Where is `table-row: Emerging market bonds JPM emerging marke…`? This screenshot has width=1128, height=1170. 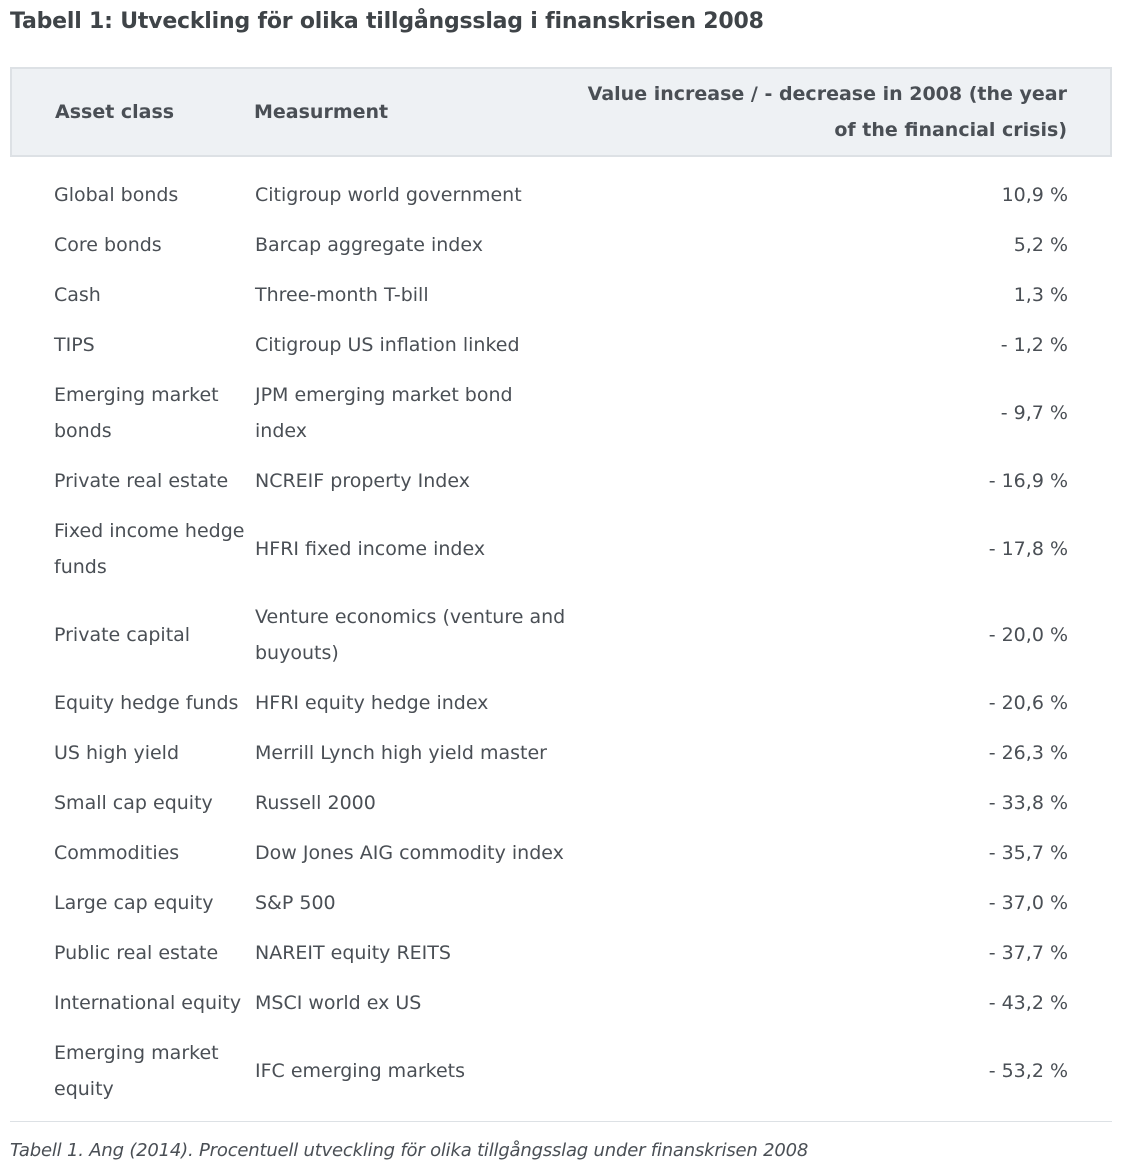
table-row: Emerging market bonds JPM emerging marke… is located at coordinates (561, 413).